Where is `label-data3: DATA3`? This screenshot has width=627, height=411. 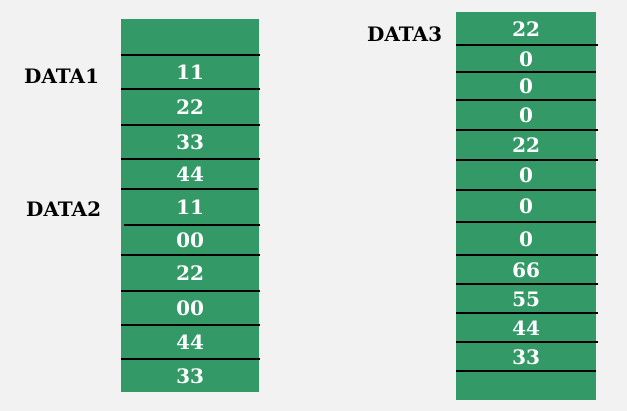
label-data3: DATA3 is located at coordinates (404, 34).